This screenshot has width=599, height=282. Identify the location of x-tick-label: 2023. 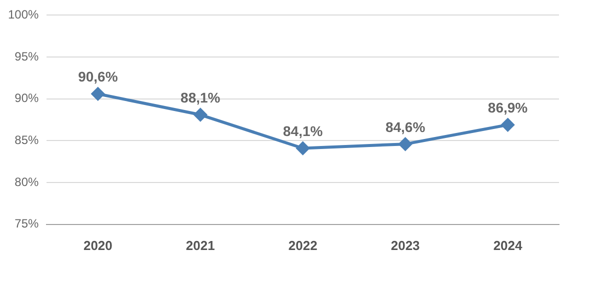
(405, 245).